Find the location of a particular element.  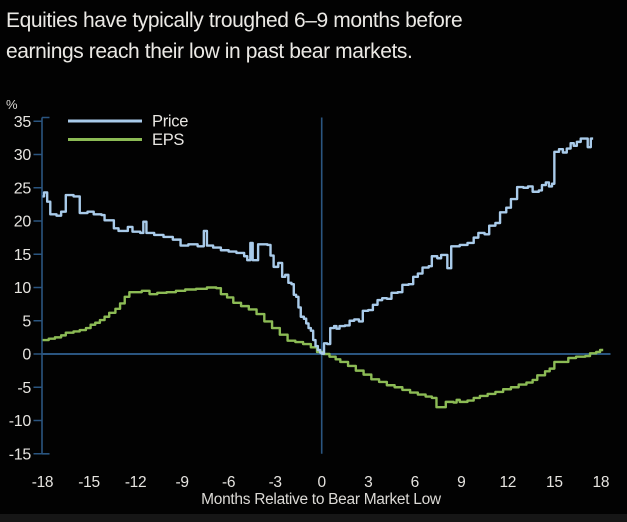

y-axis is located at coordinates (41, 285).